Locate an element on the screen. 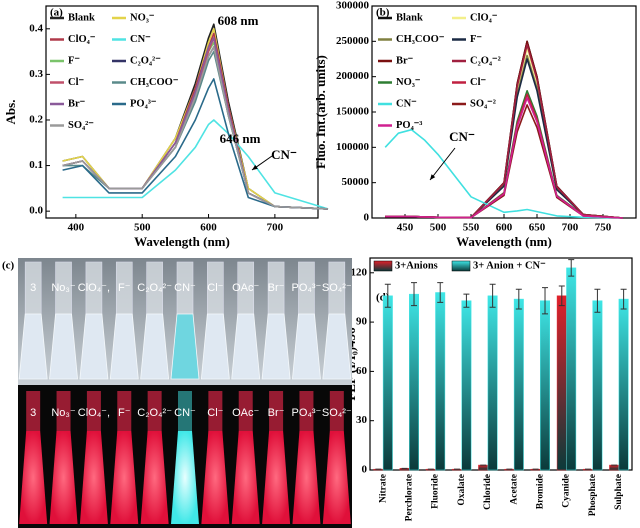  legend-label: F⁻ is located at coordinates (74, 60).